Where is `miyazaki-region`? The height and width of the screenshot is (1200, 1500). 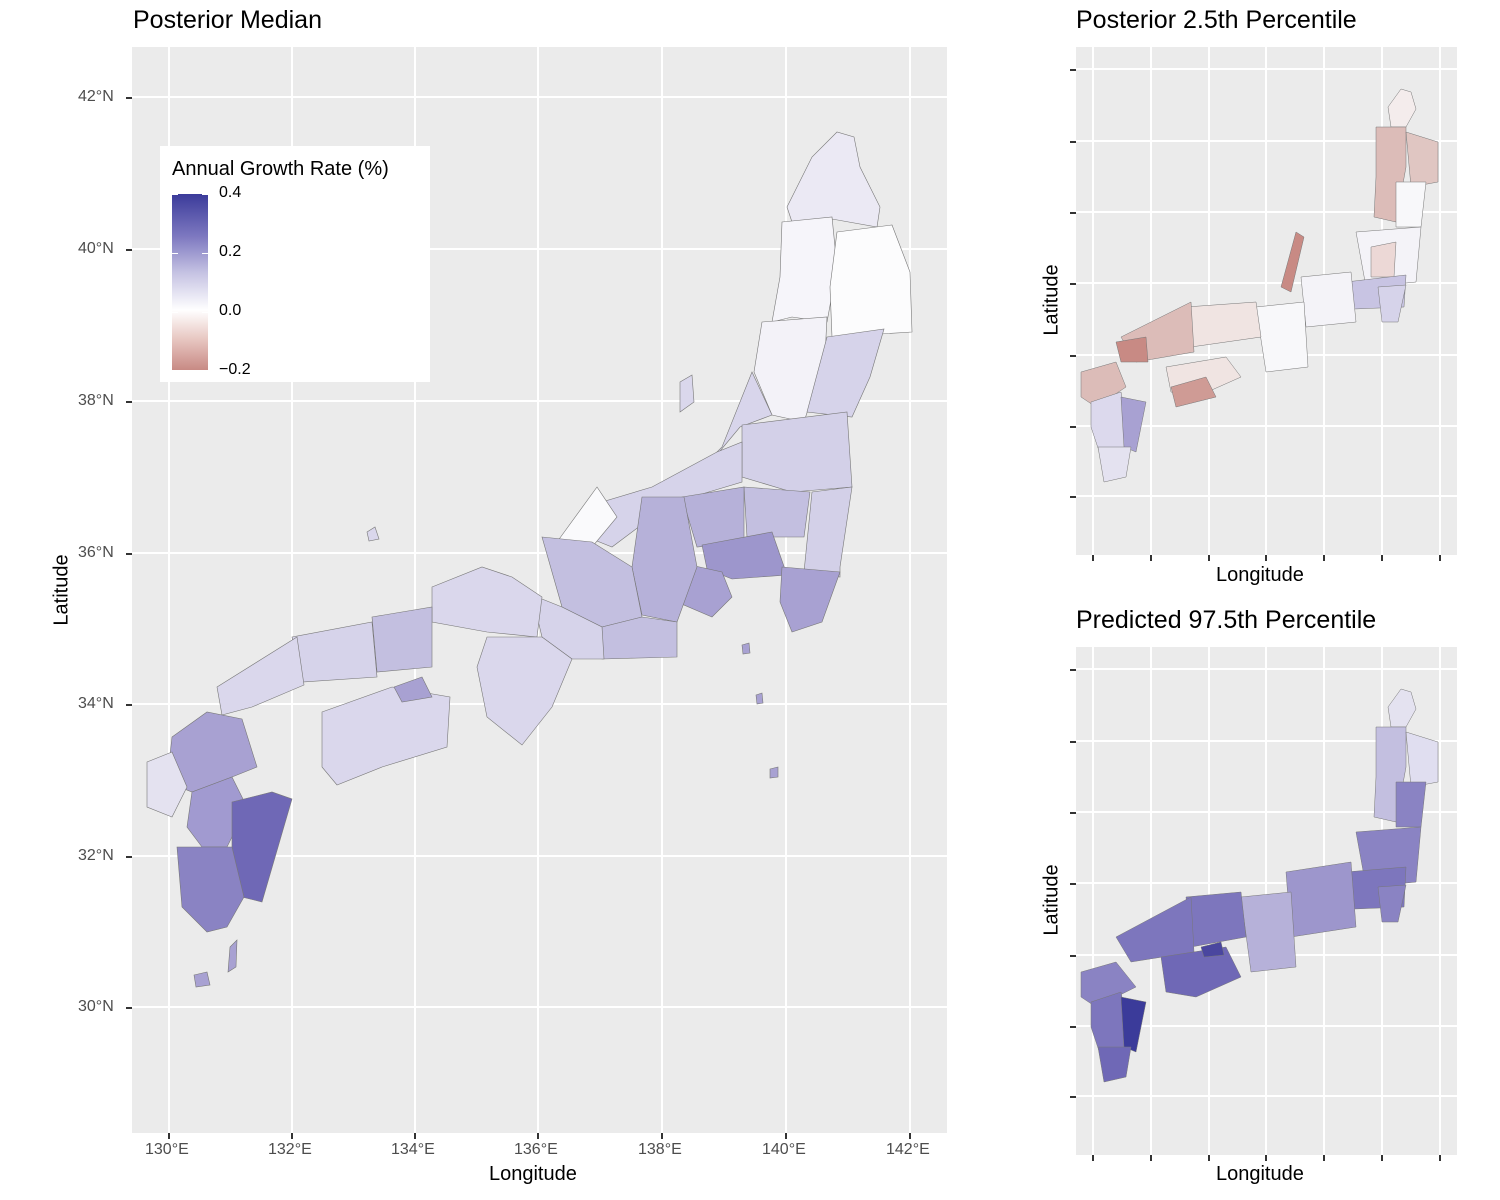
miyazaki-region is located at coordinates (1133, 424).